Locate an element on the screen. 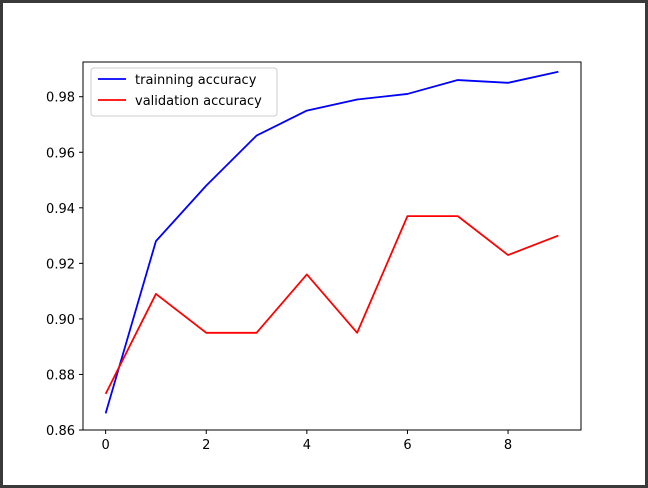  x-tick-label: 4 is located at coordinates (307, 445).